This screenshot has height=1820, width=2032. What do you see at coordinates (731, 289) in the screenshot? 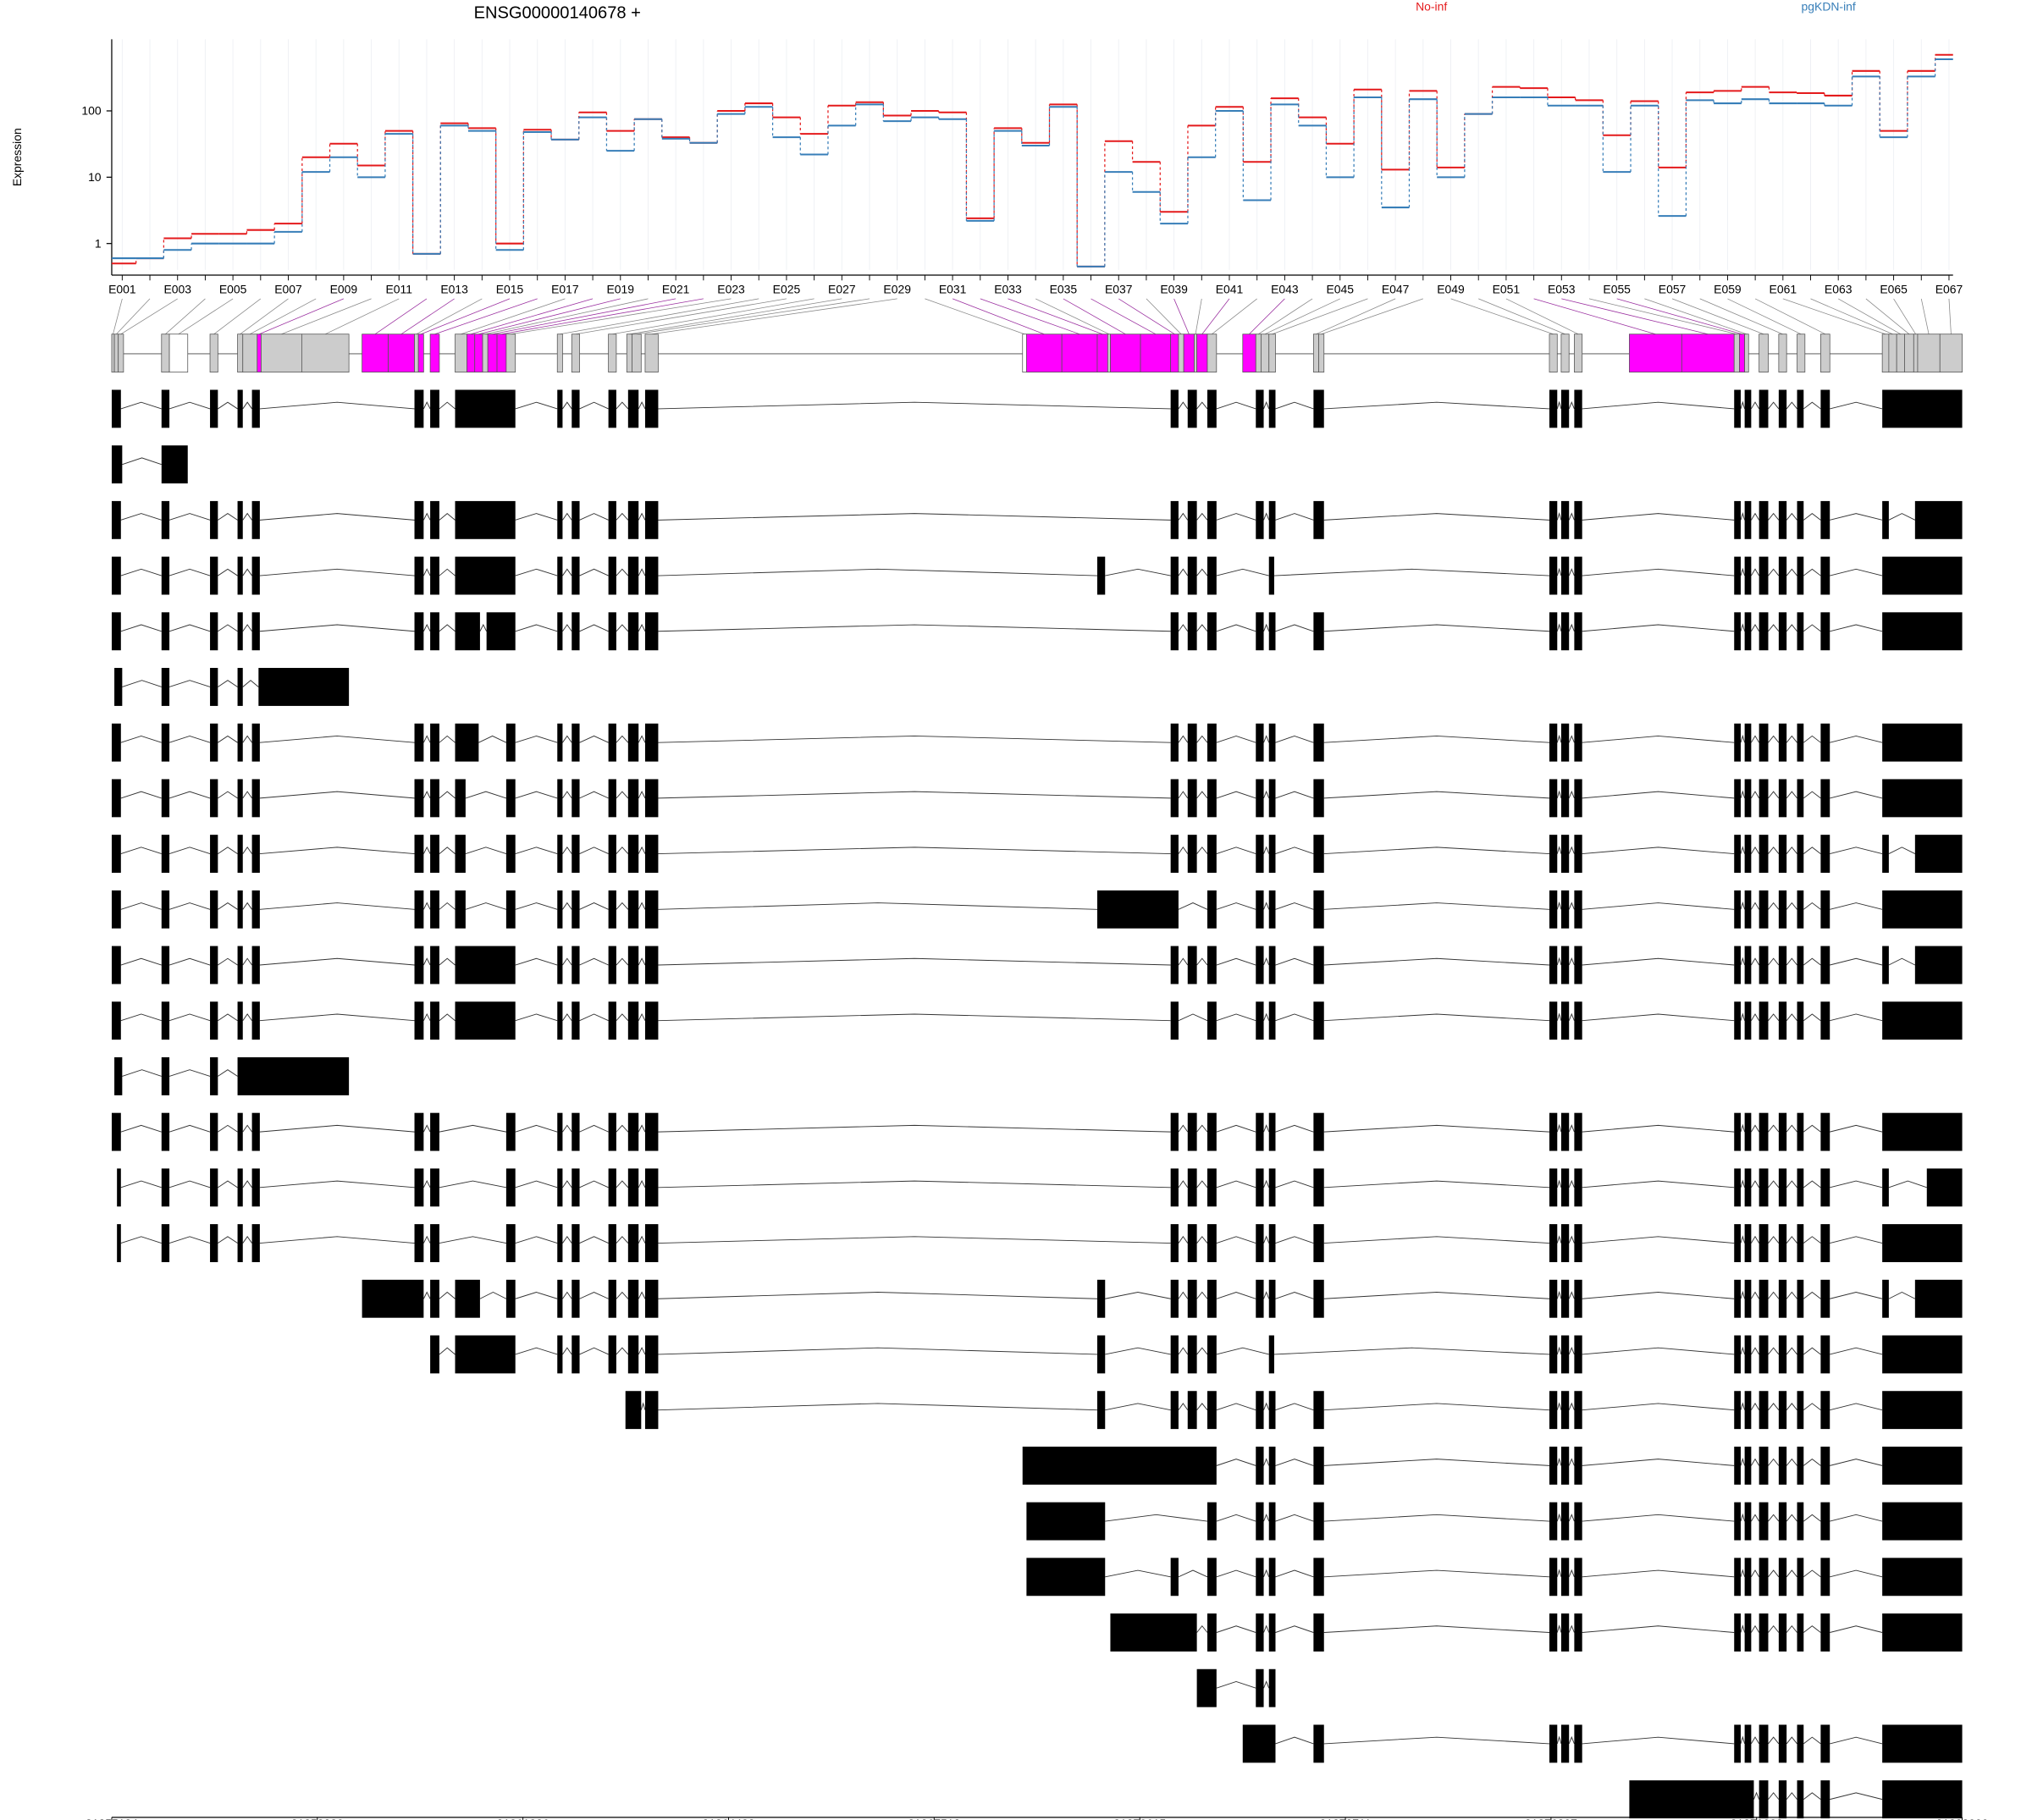
I see `x-tick-label: E023` at bounding box center [731, 289].